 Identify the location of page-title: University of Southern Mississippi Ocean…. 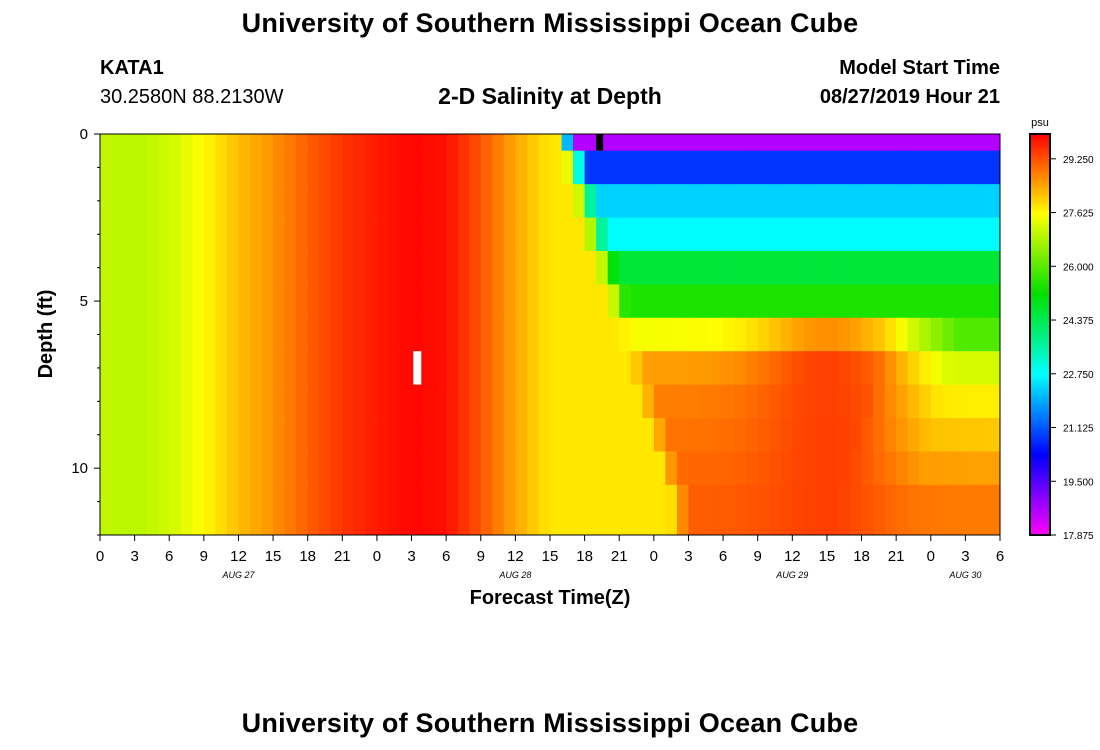
(550, 23).